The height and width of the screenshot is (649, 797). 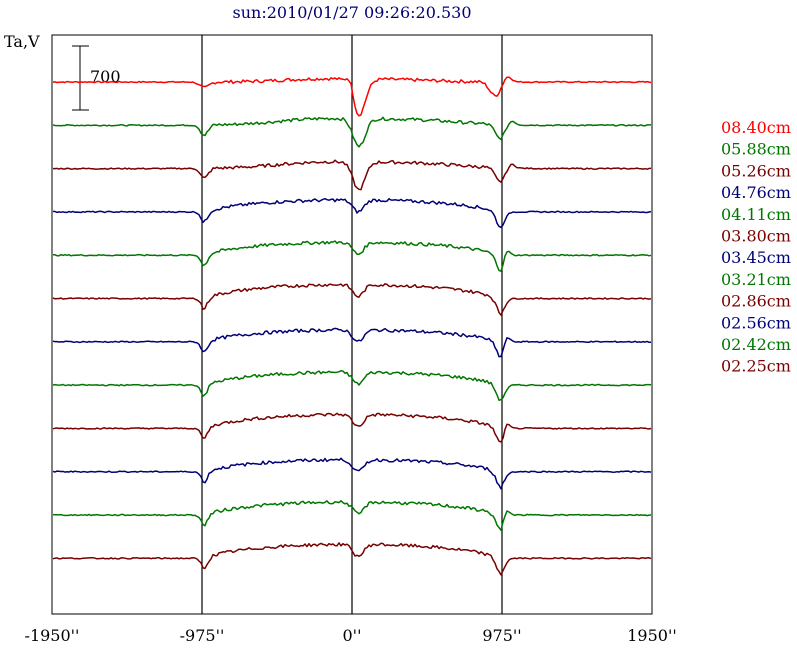 What do you see at coordinates (756, 214) in the screenshot?
I see `legend-entry: 04.11cm` at bounding box center [756, 214].